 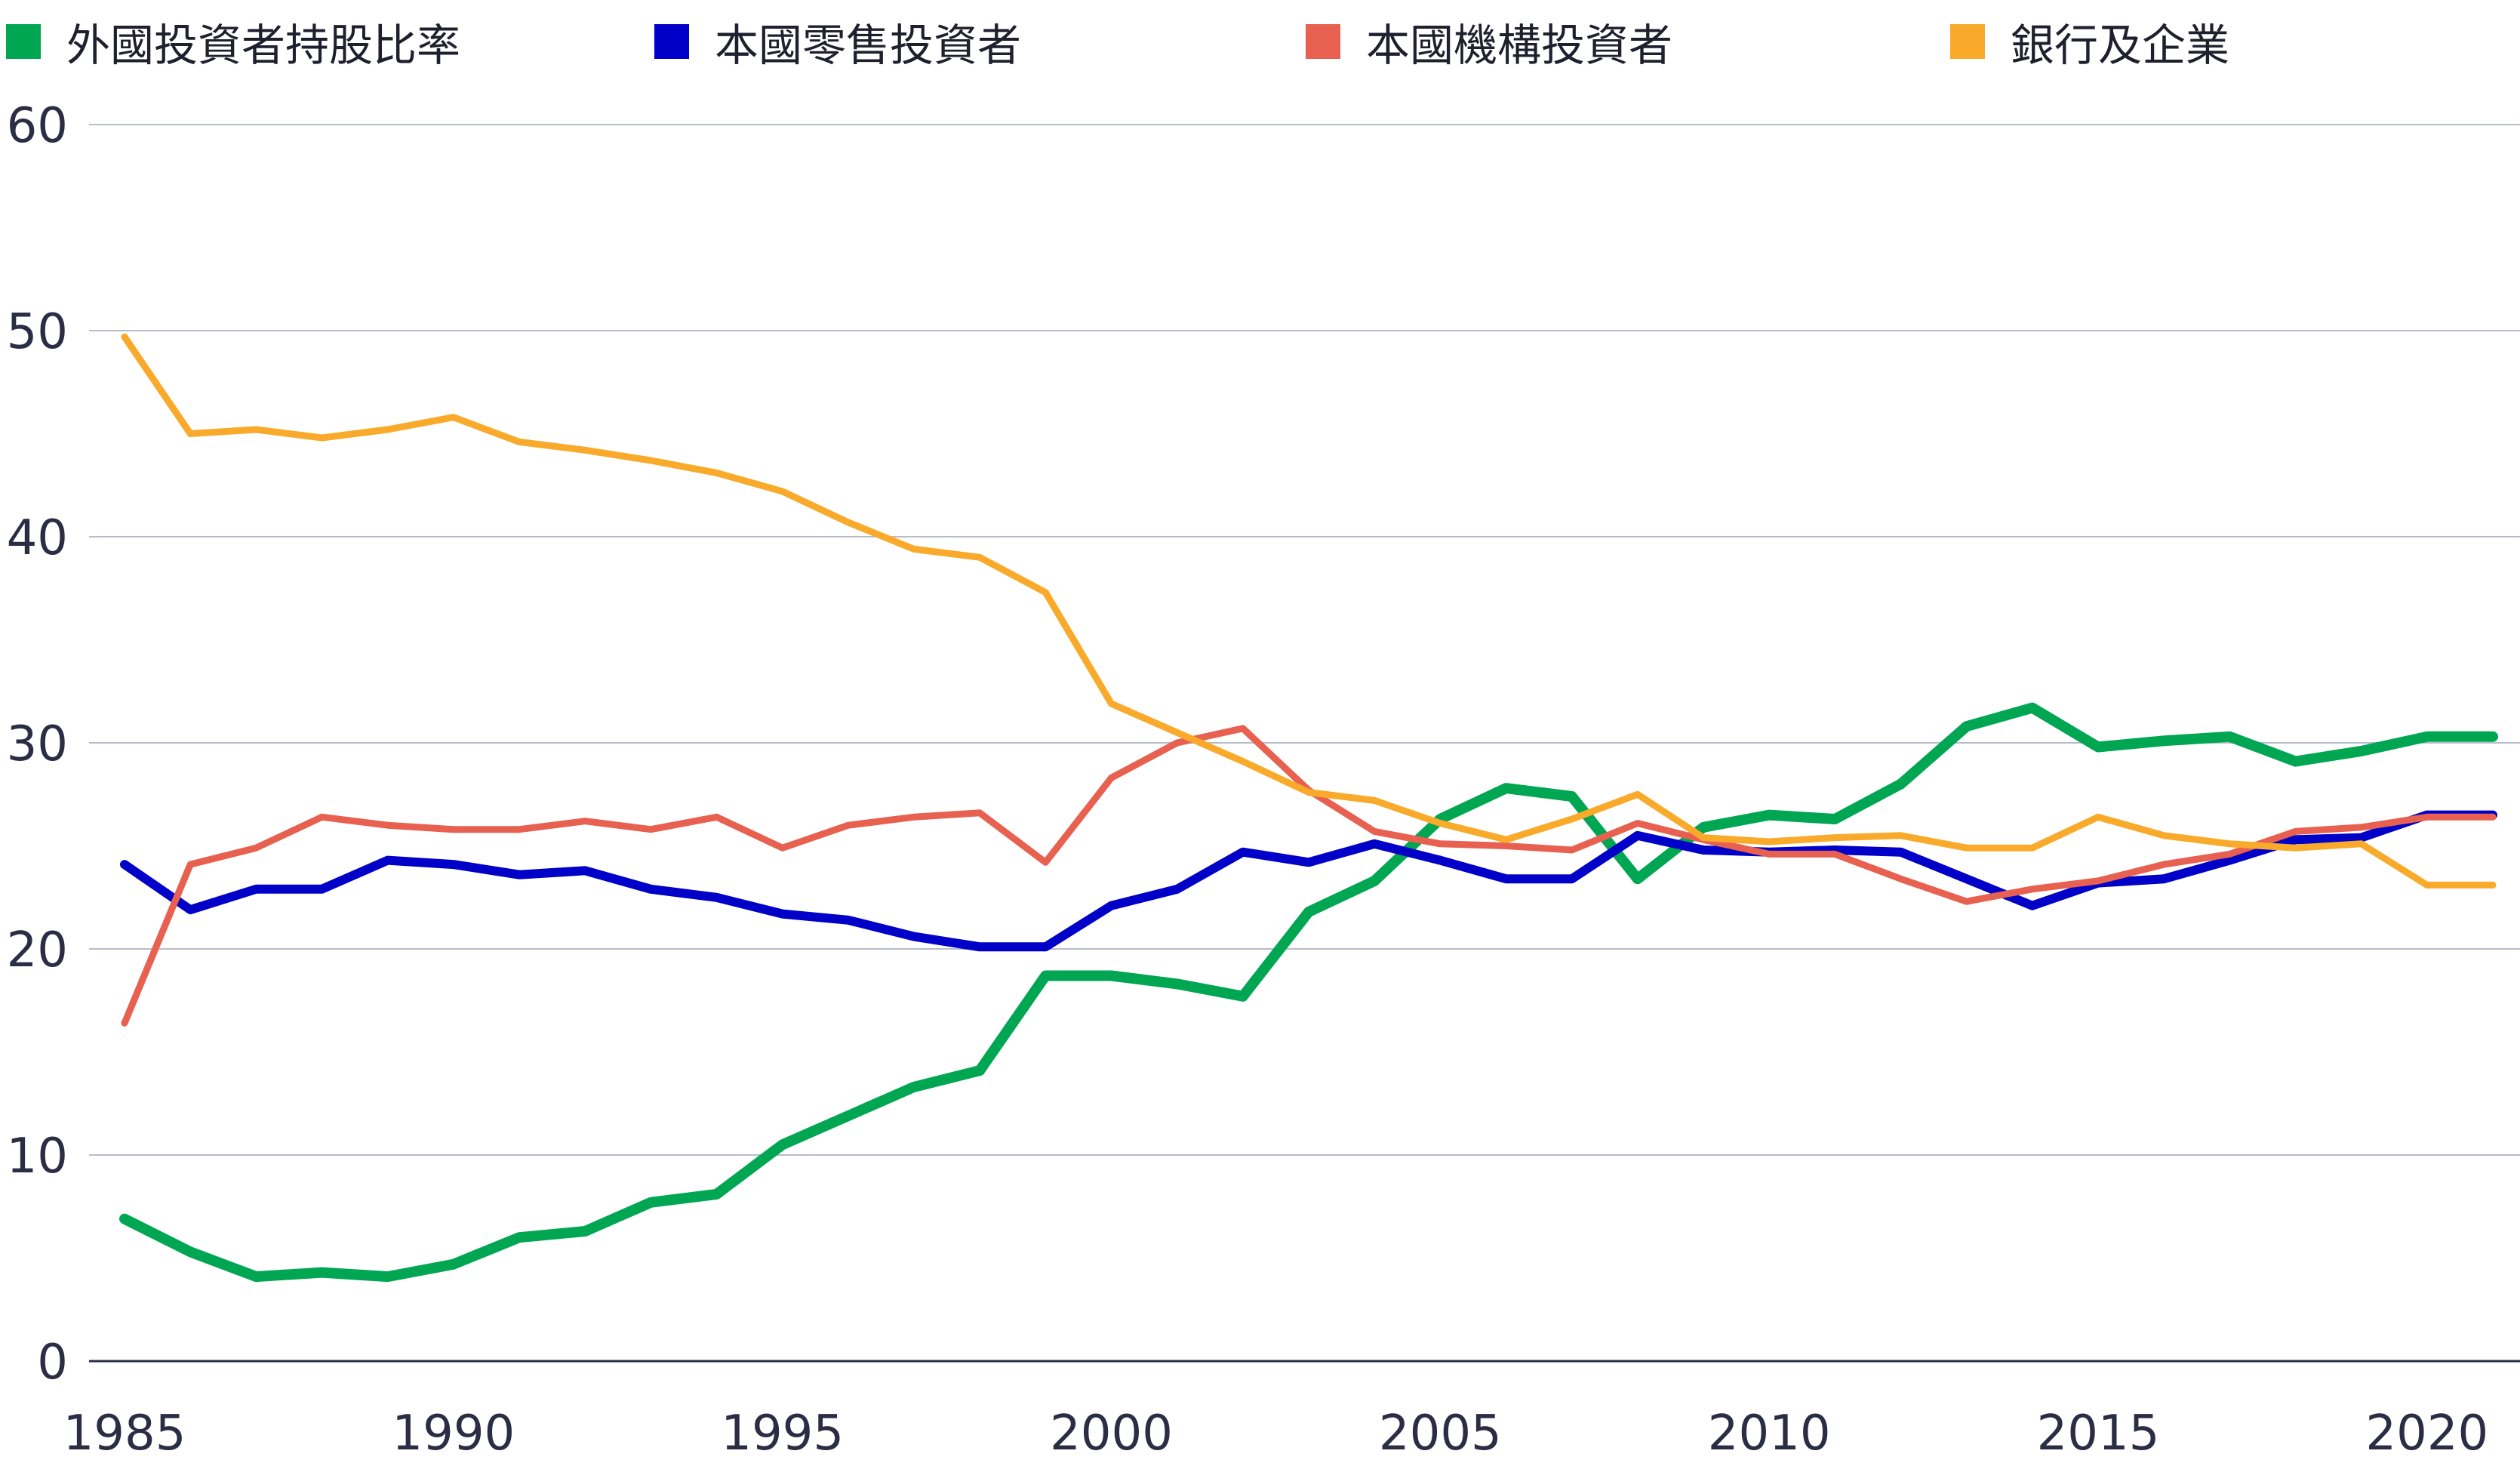 What do you see at coordinates (37, 126) in the screenshot?
I see `y-tick-label: 60` at bounding box center [37, 126].